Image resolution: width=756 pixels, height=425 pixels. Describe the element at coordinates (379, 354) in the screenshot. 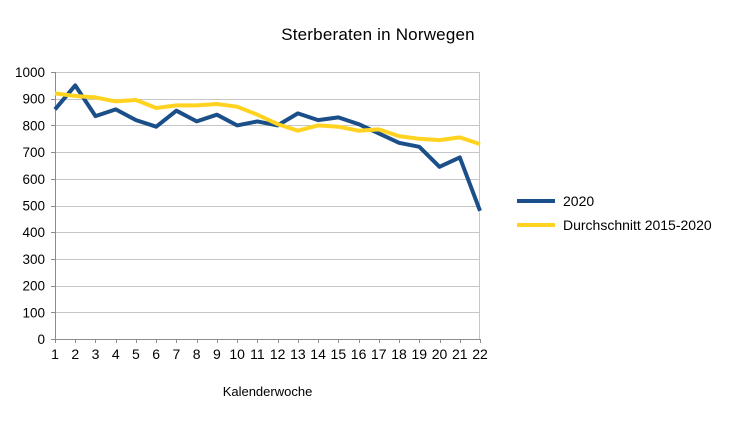

I see `x-axis-tick-label: 17` at that location.